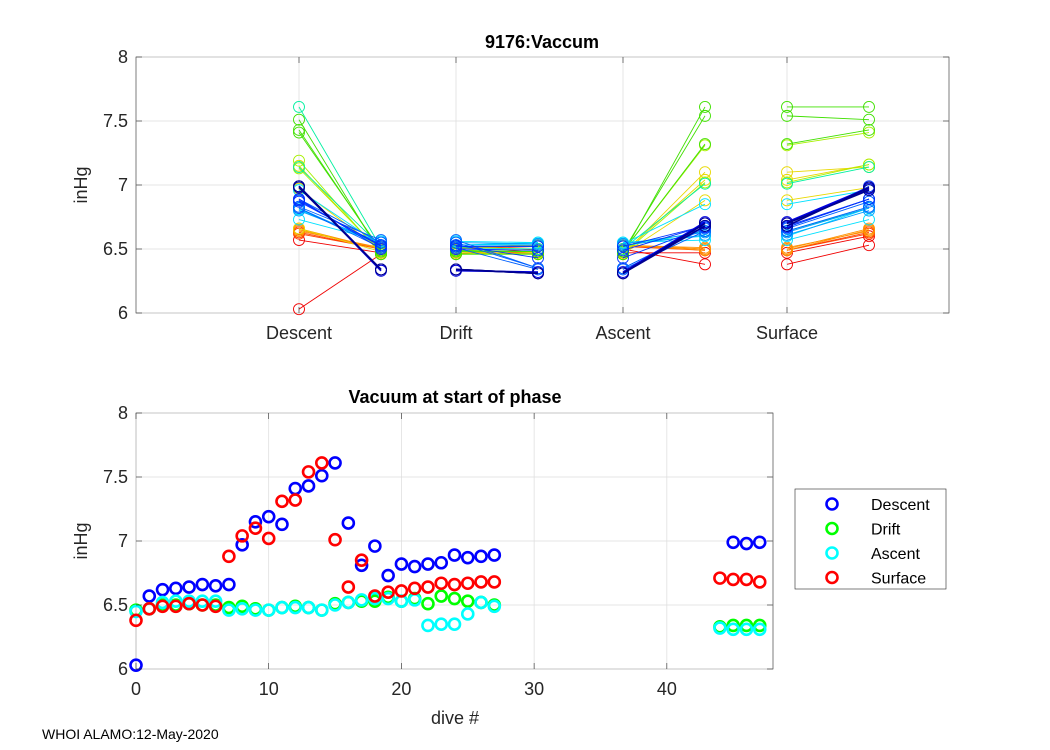 Image resolution: width=1050 pixels, height=750 pixels. What do you see at coordinates (115, 121) in the screenshot?
I see `top-y-tick-label: 7.5` at bounding box center [115, 121].